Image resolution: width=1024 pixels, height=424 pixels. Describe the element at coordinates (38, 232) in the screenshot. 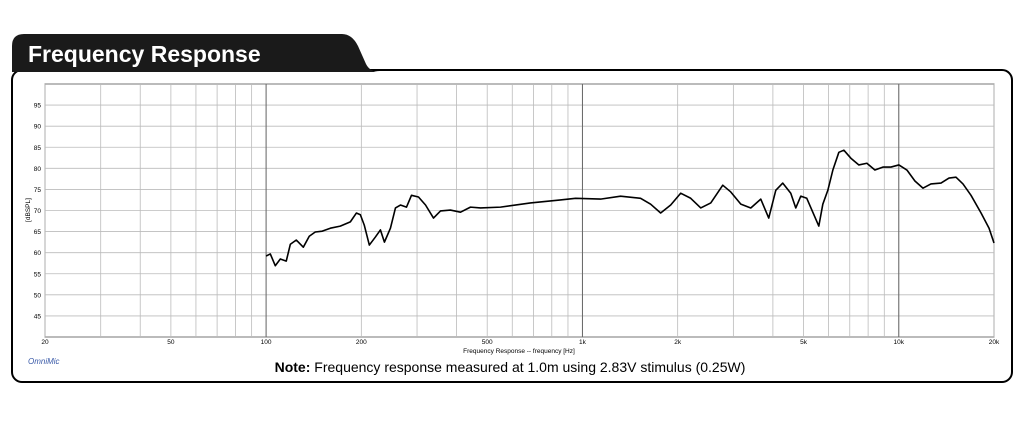

I see `y-tick-label: 65` at that location.